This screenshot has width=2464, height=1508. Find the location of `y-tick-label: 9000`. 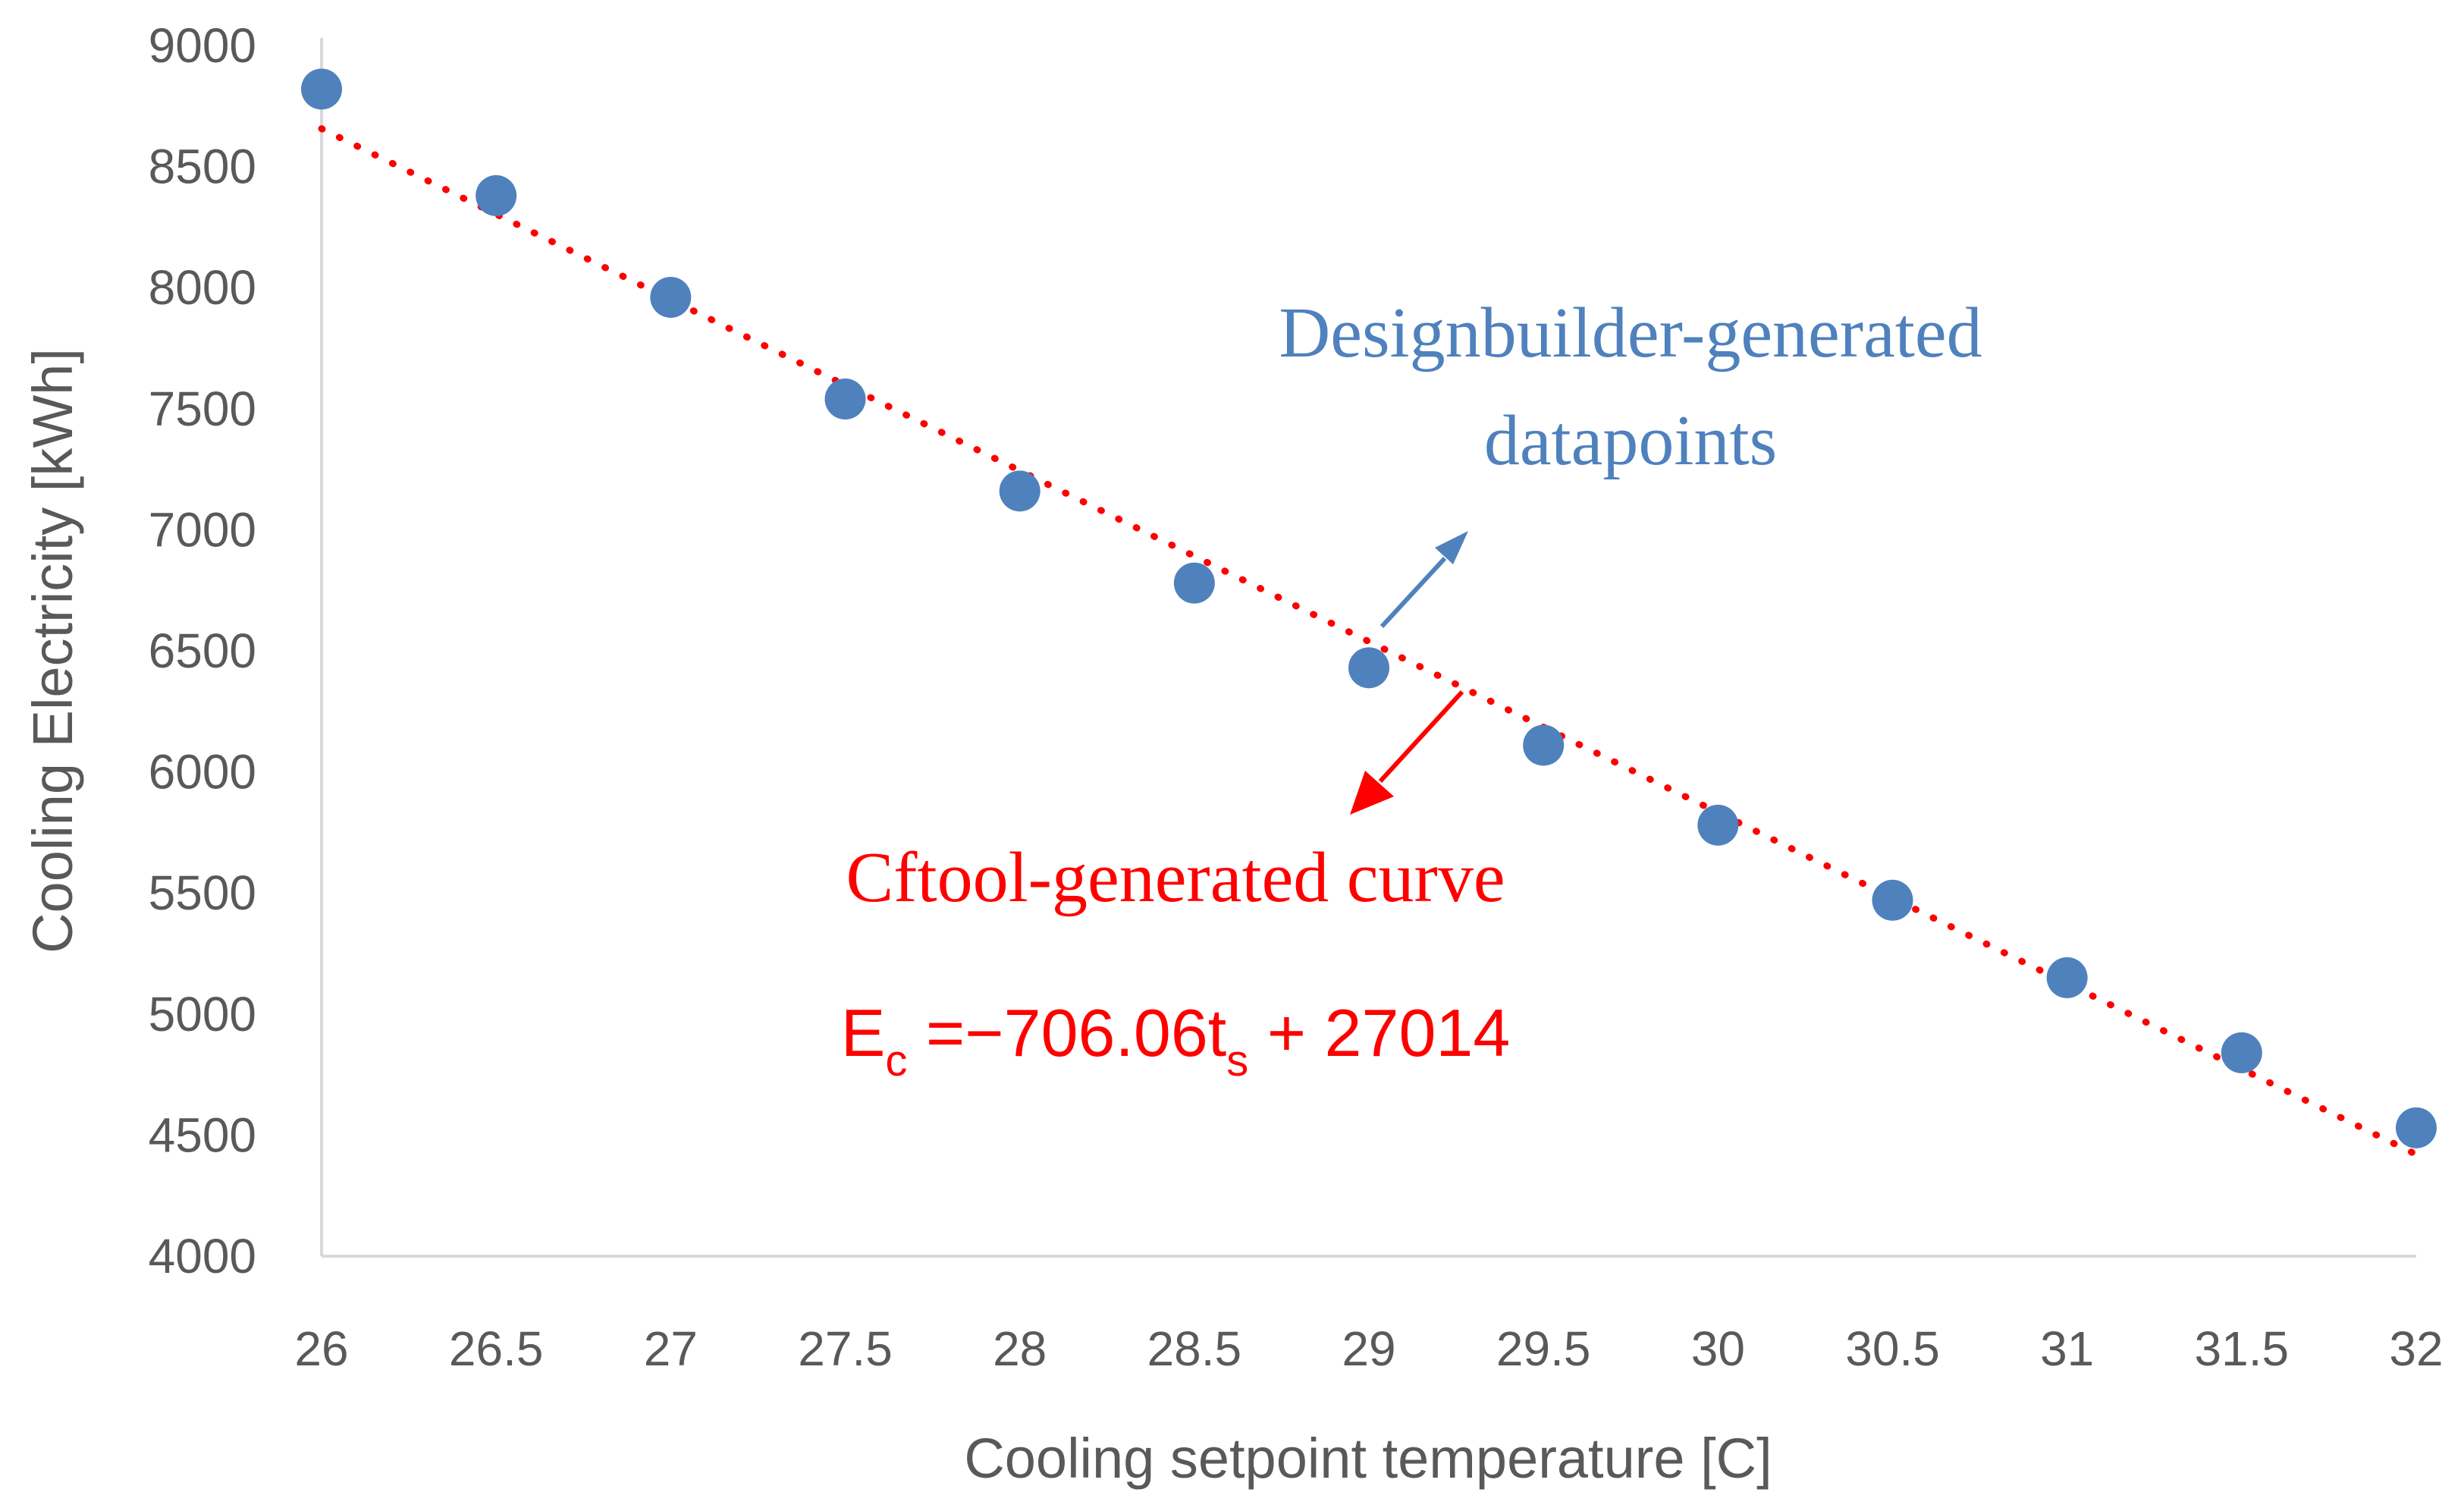

y-tick-label: 9000 is located at coordinates (203, 45).